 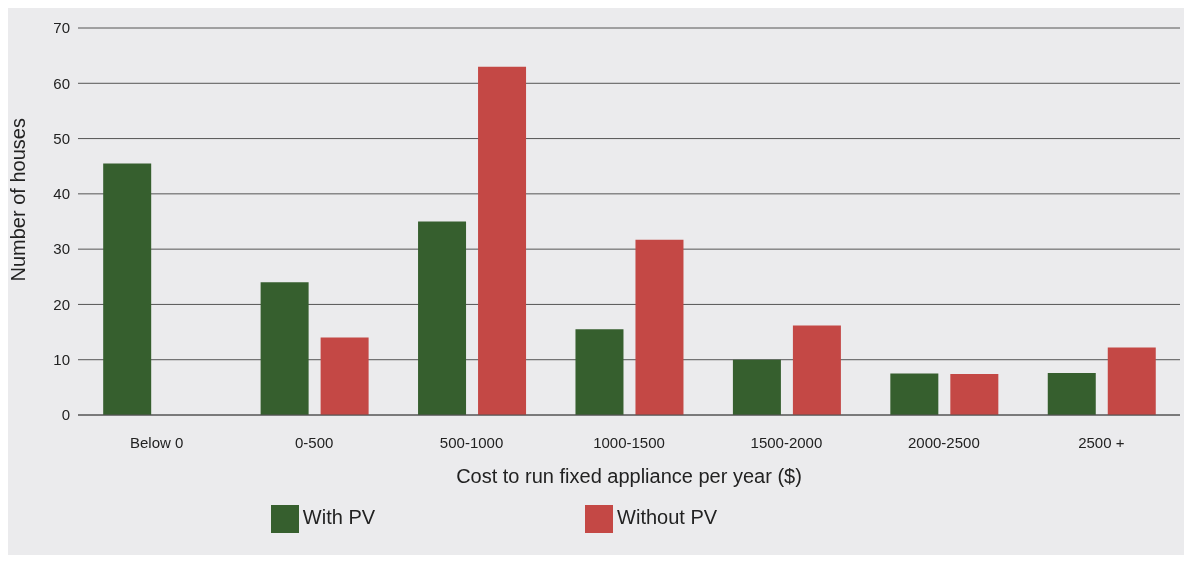 What do you see at coordinates (157, 442) in the screenshot?
I see `x-tick-label: Below 0` at bounding box center [157, 442].